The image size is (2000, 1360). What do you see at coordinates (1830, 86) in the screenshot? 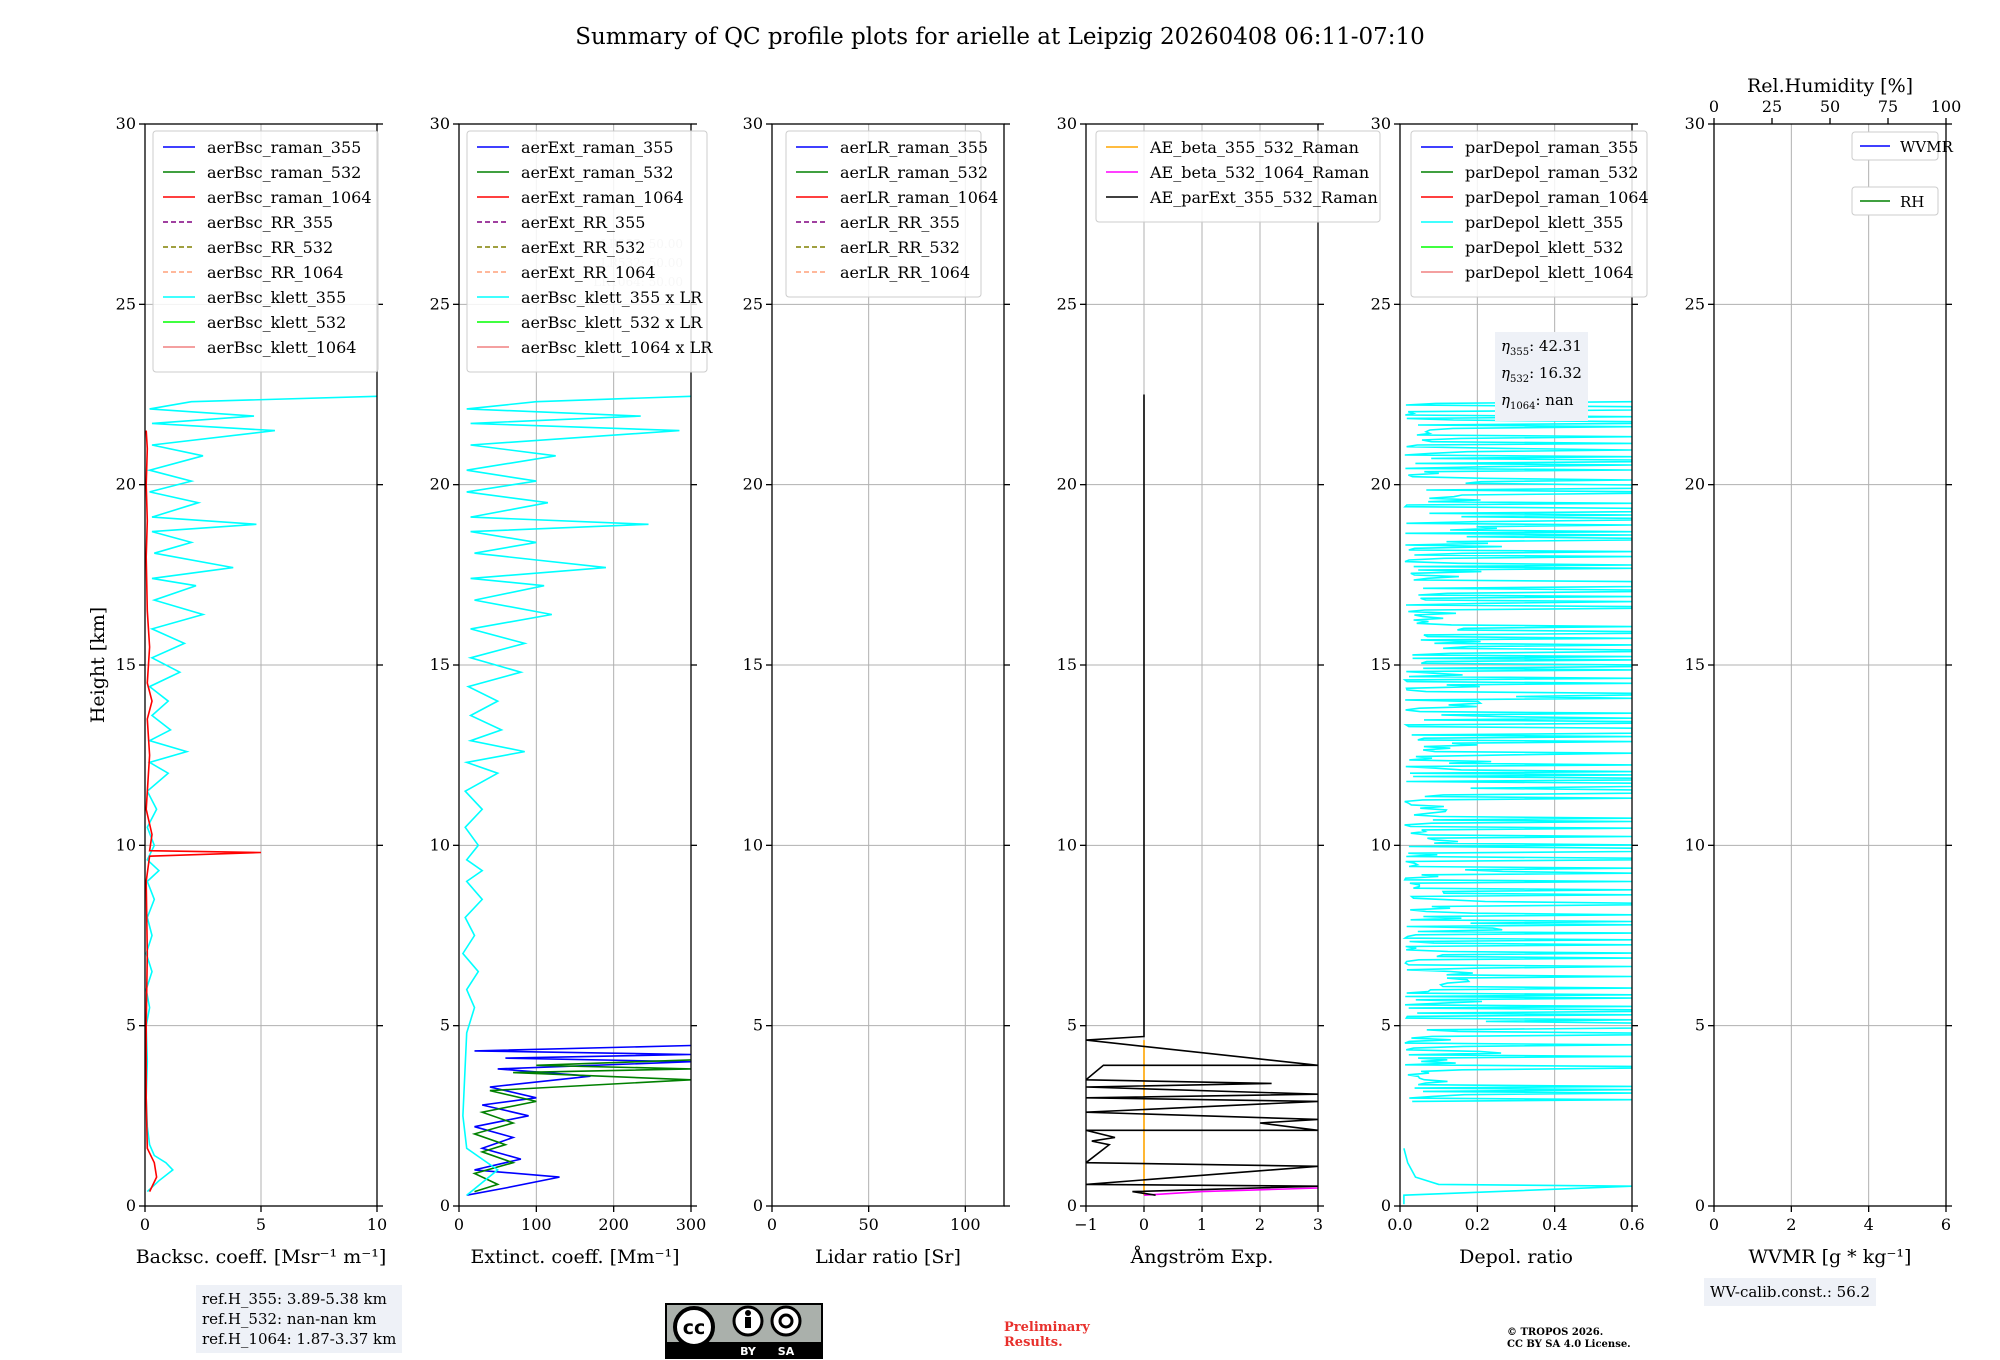
I see `top-axis-label-wv: Rel.Humidity [%]` at bounding box center [1830, 86].